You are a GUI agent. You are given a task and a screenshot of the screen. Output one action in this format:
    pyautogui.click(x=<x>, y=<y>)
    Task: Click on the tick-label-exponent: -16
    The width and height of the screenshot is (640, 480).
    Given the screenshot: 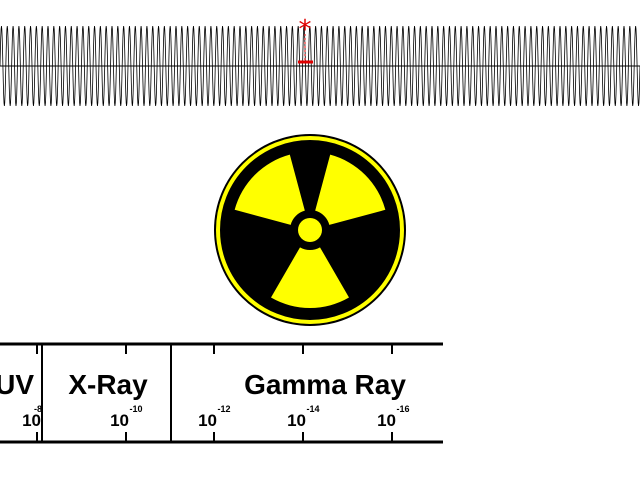 What is the action you would take?
    pyautogui.click(x=402, y=409)
    